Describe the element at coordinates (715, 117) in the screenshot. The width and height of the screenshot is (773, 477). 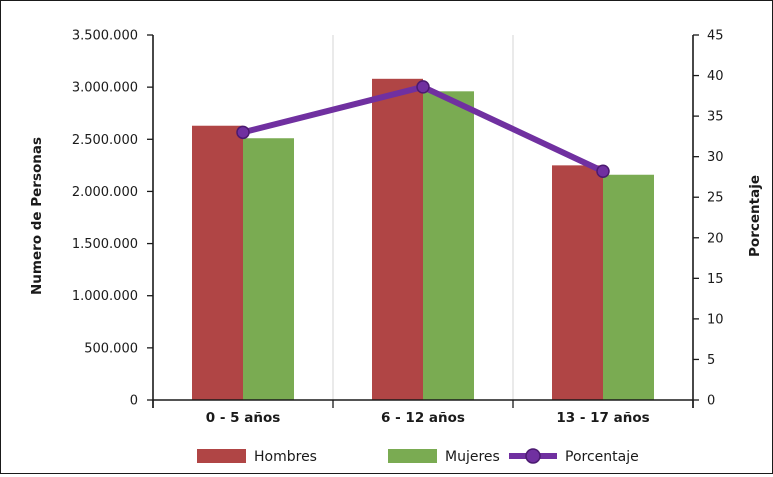
I see `y-tick-label-right: 35` at that location.